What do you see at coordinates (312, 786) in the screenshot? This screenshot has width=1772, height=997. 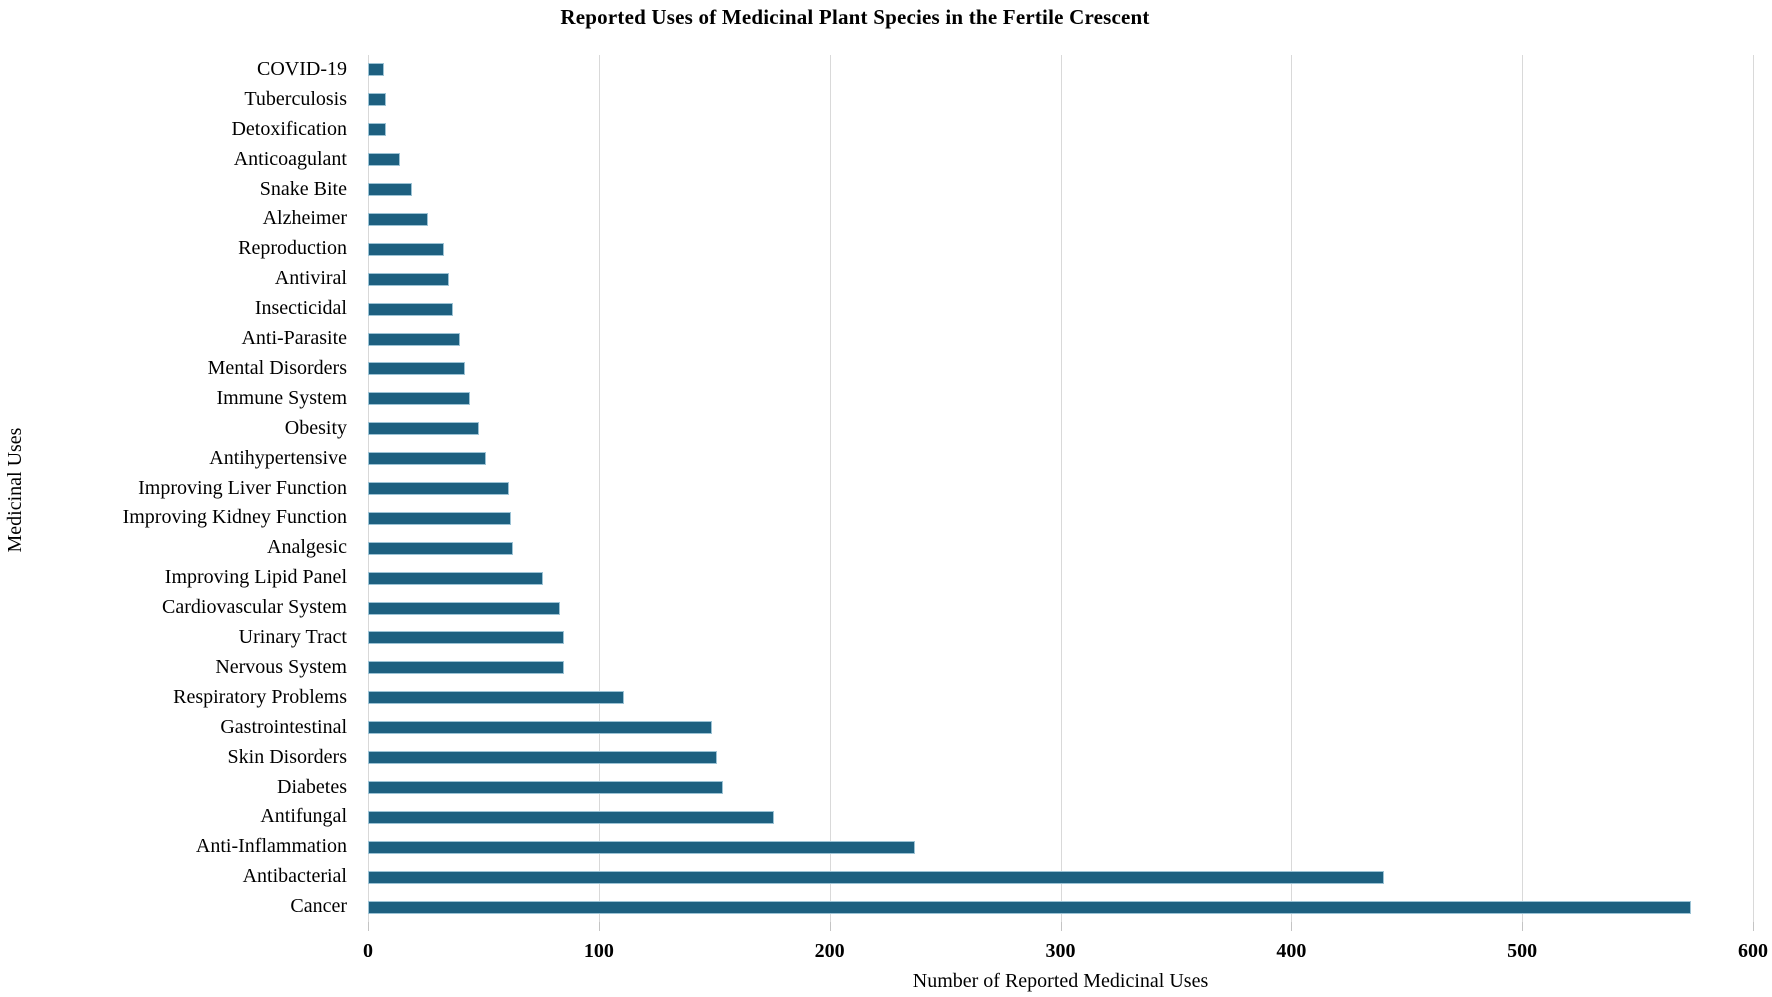 I see `category-label: Diabetes` at bounding box center [312, 786].